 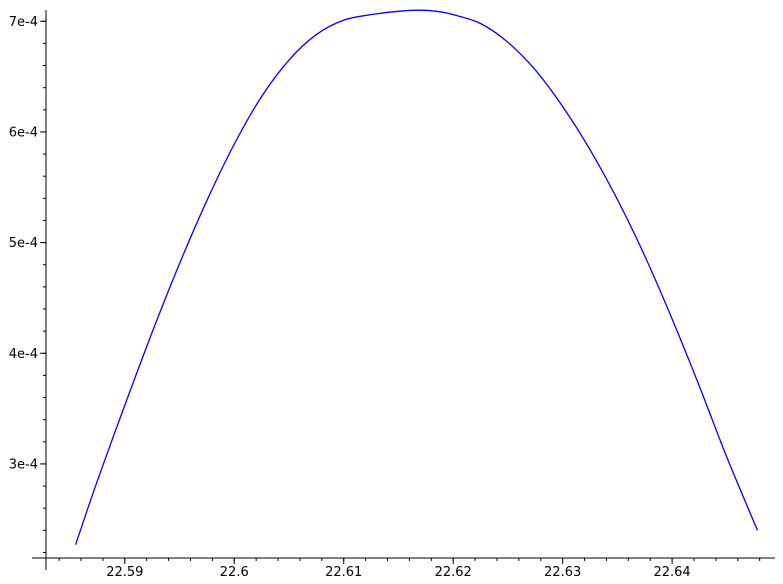 What do you see at coordinates (23, 464) in the screenshot?
I see `y-tick-label: 3e-4` at bounding box center [23, 464].